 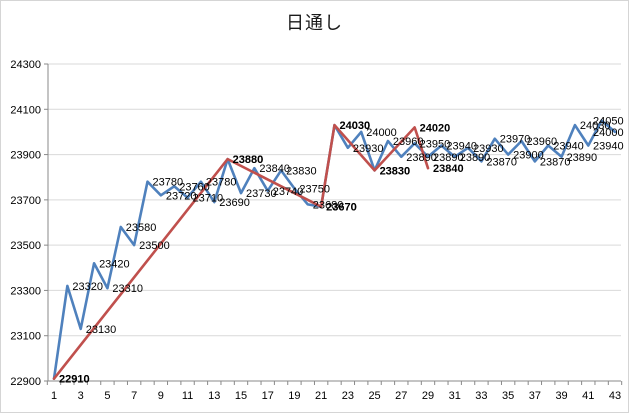 What do you see at coordinates (261, 194) in the screenshot?
I see `data-label: 23730` at bounding box center [261, 194].